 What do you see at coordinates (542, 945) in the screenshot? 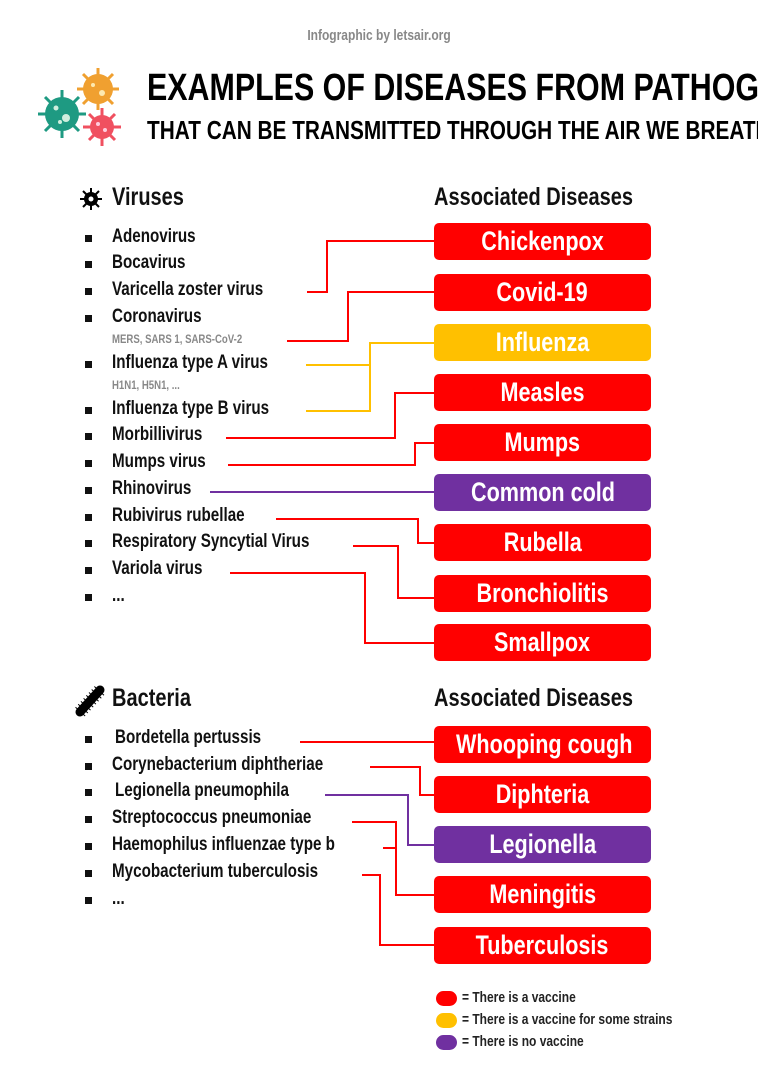
I see `disease-tuberculosis: Tuberculosis` at bounding box center [542, 945].